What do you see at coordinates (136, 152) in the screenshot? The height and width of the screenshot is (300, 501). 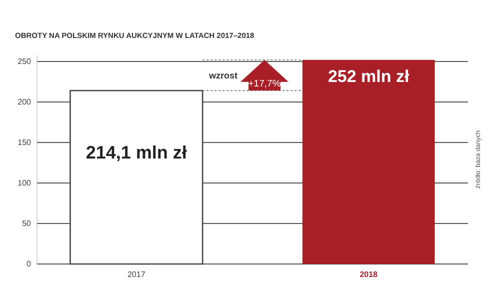 I see `data-label: 214,1 mln zł` at bounding box center [136, 152].